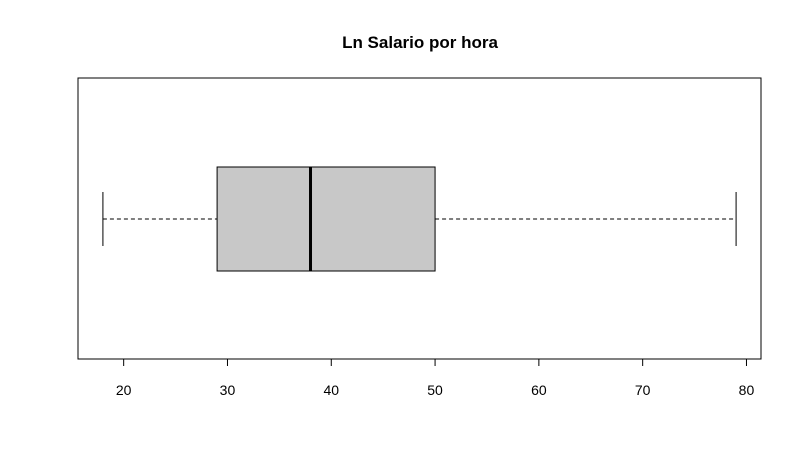 The width and height of the screenshot is (802, 458). I want to click on x-tick-label-60: 60, so click(539, 390).